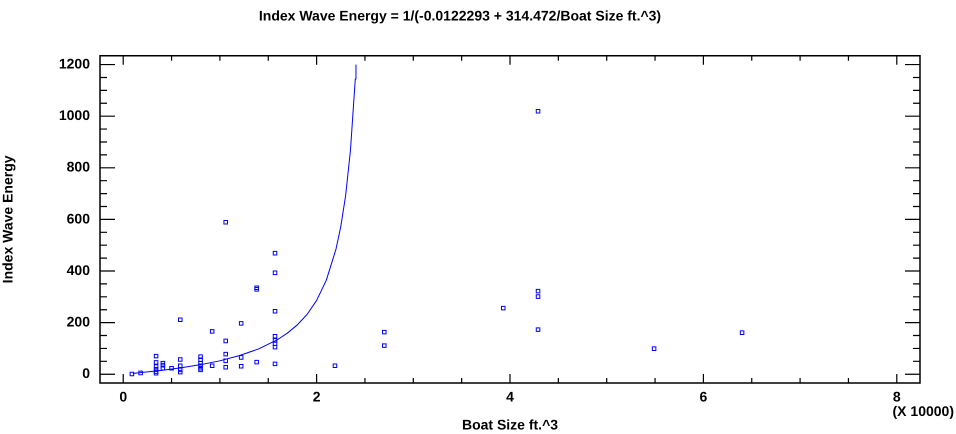  What do you see at coordinates (8, 219) in the screenshot?
I see `y-axis-title: Index Wave Energy` at bounding box center [8, 219].